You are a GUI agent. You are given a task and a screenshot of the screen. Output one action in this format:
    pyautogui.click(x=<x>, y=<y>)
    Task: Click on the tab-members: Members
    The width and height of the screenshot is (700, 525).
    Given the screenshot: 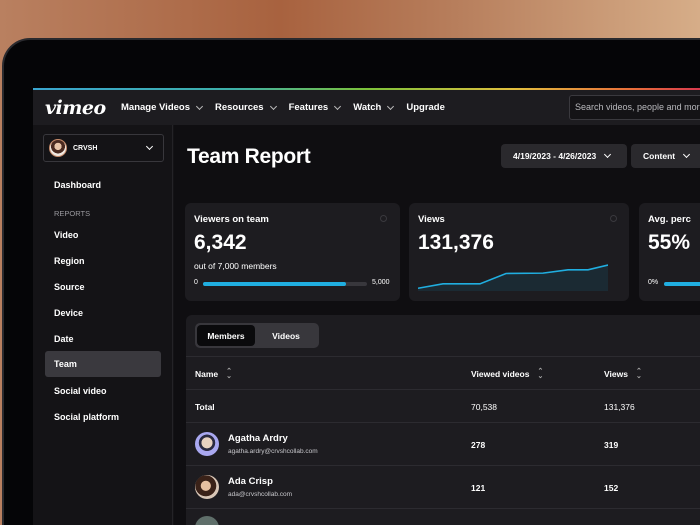 What is the action you would take?
    pyautogui.click(x=226, y=335)
    